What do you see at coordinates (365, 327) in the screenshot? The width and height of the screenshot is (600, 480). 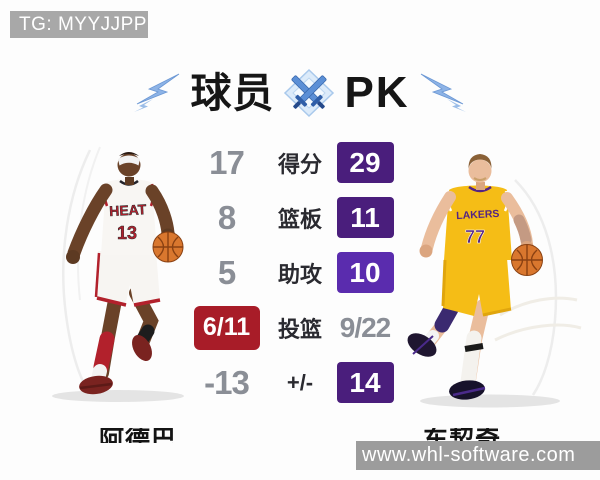 I see `right-value: 9/22` at bounding box center [365, 327].